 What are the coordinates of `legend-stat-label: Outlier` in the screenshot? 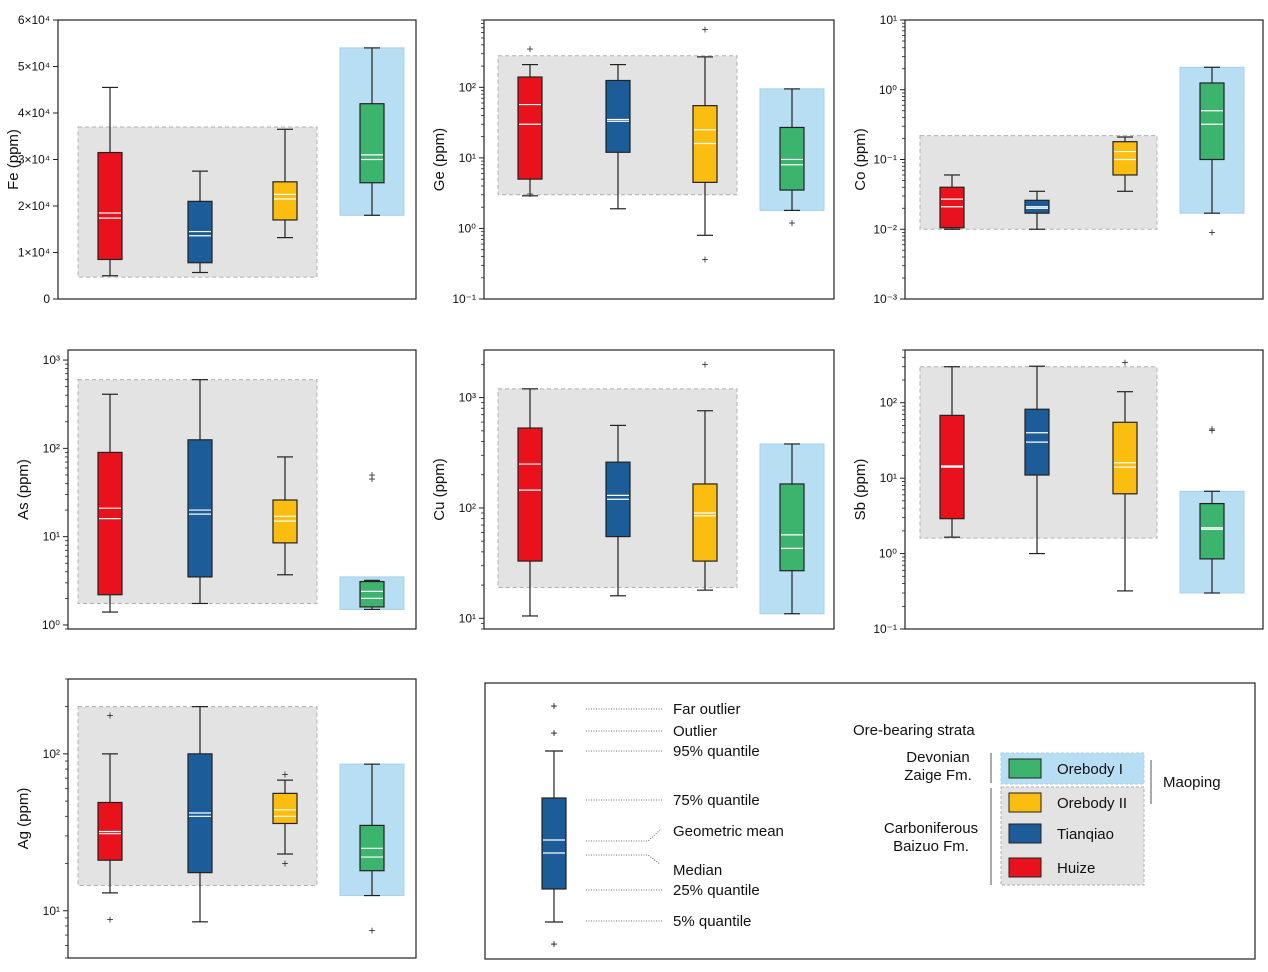 It's located at (695, 731).